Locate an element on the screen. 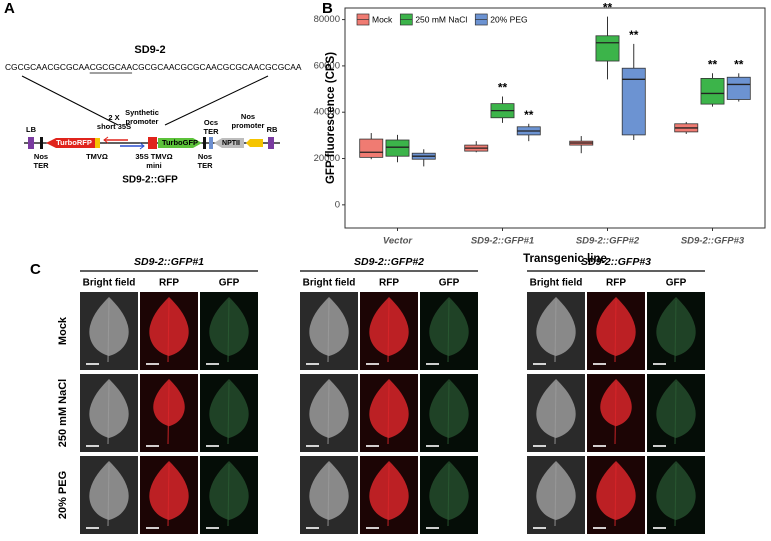  y-tick-label: 60000 is located at coordinates (327, 65).